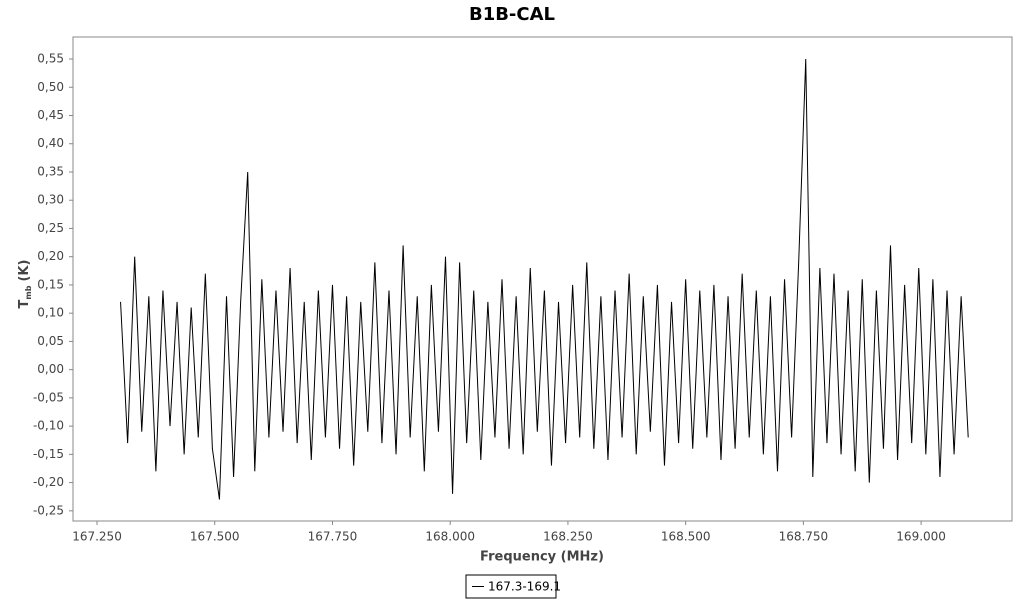  Describe the element at coordinates (48, 482) in the screenshot. I see `y-tick-label: -0,20` at that location.